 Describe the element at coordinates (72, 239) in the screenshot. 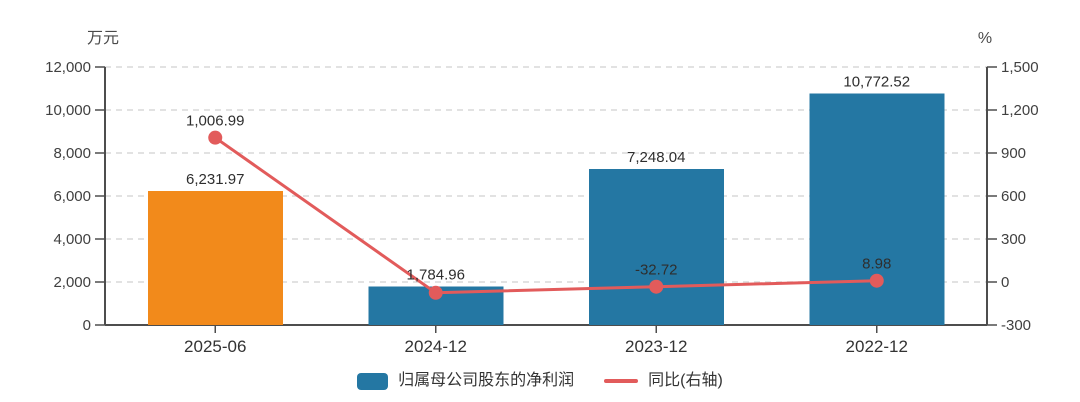

I see `left-axis-tick-label: 4,000` at that location.